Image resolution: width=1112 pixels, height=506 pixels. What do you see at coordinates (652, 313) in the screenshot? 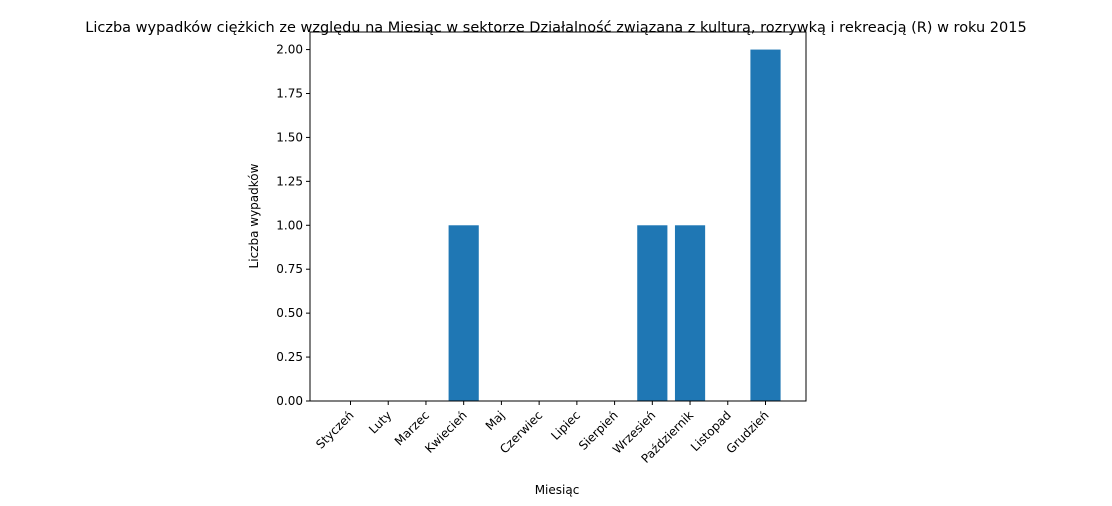
I see `bar-wrzesień` at bounding box center [652, 313].